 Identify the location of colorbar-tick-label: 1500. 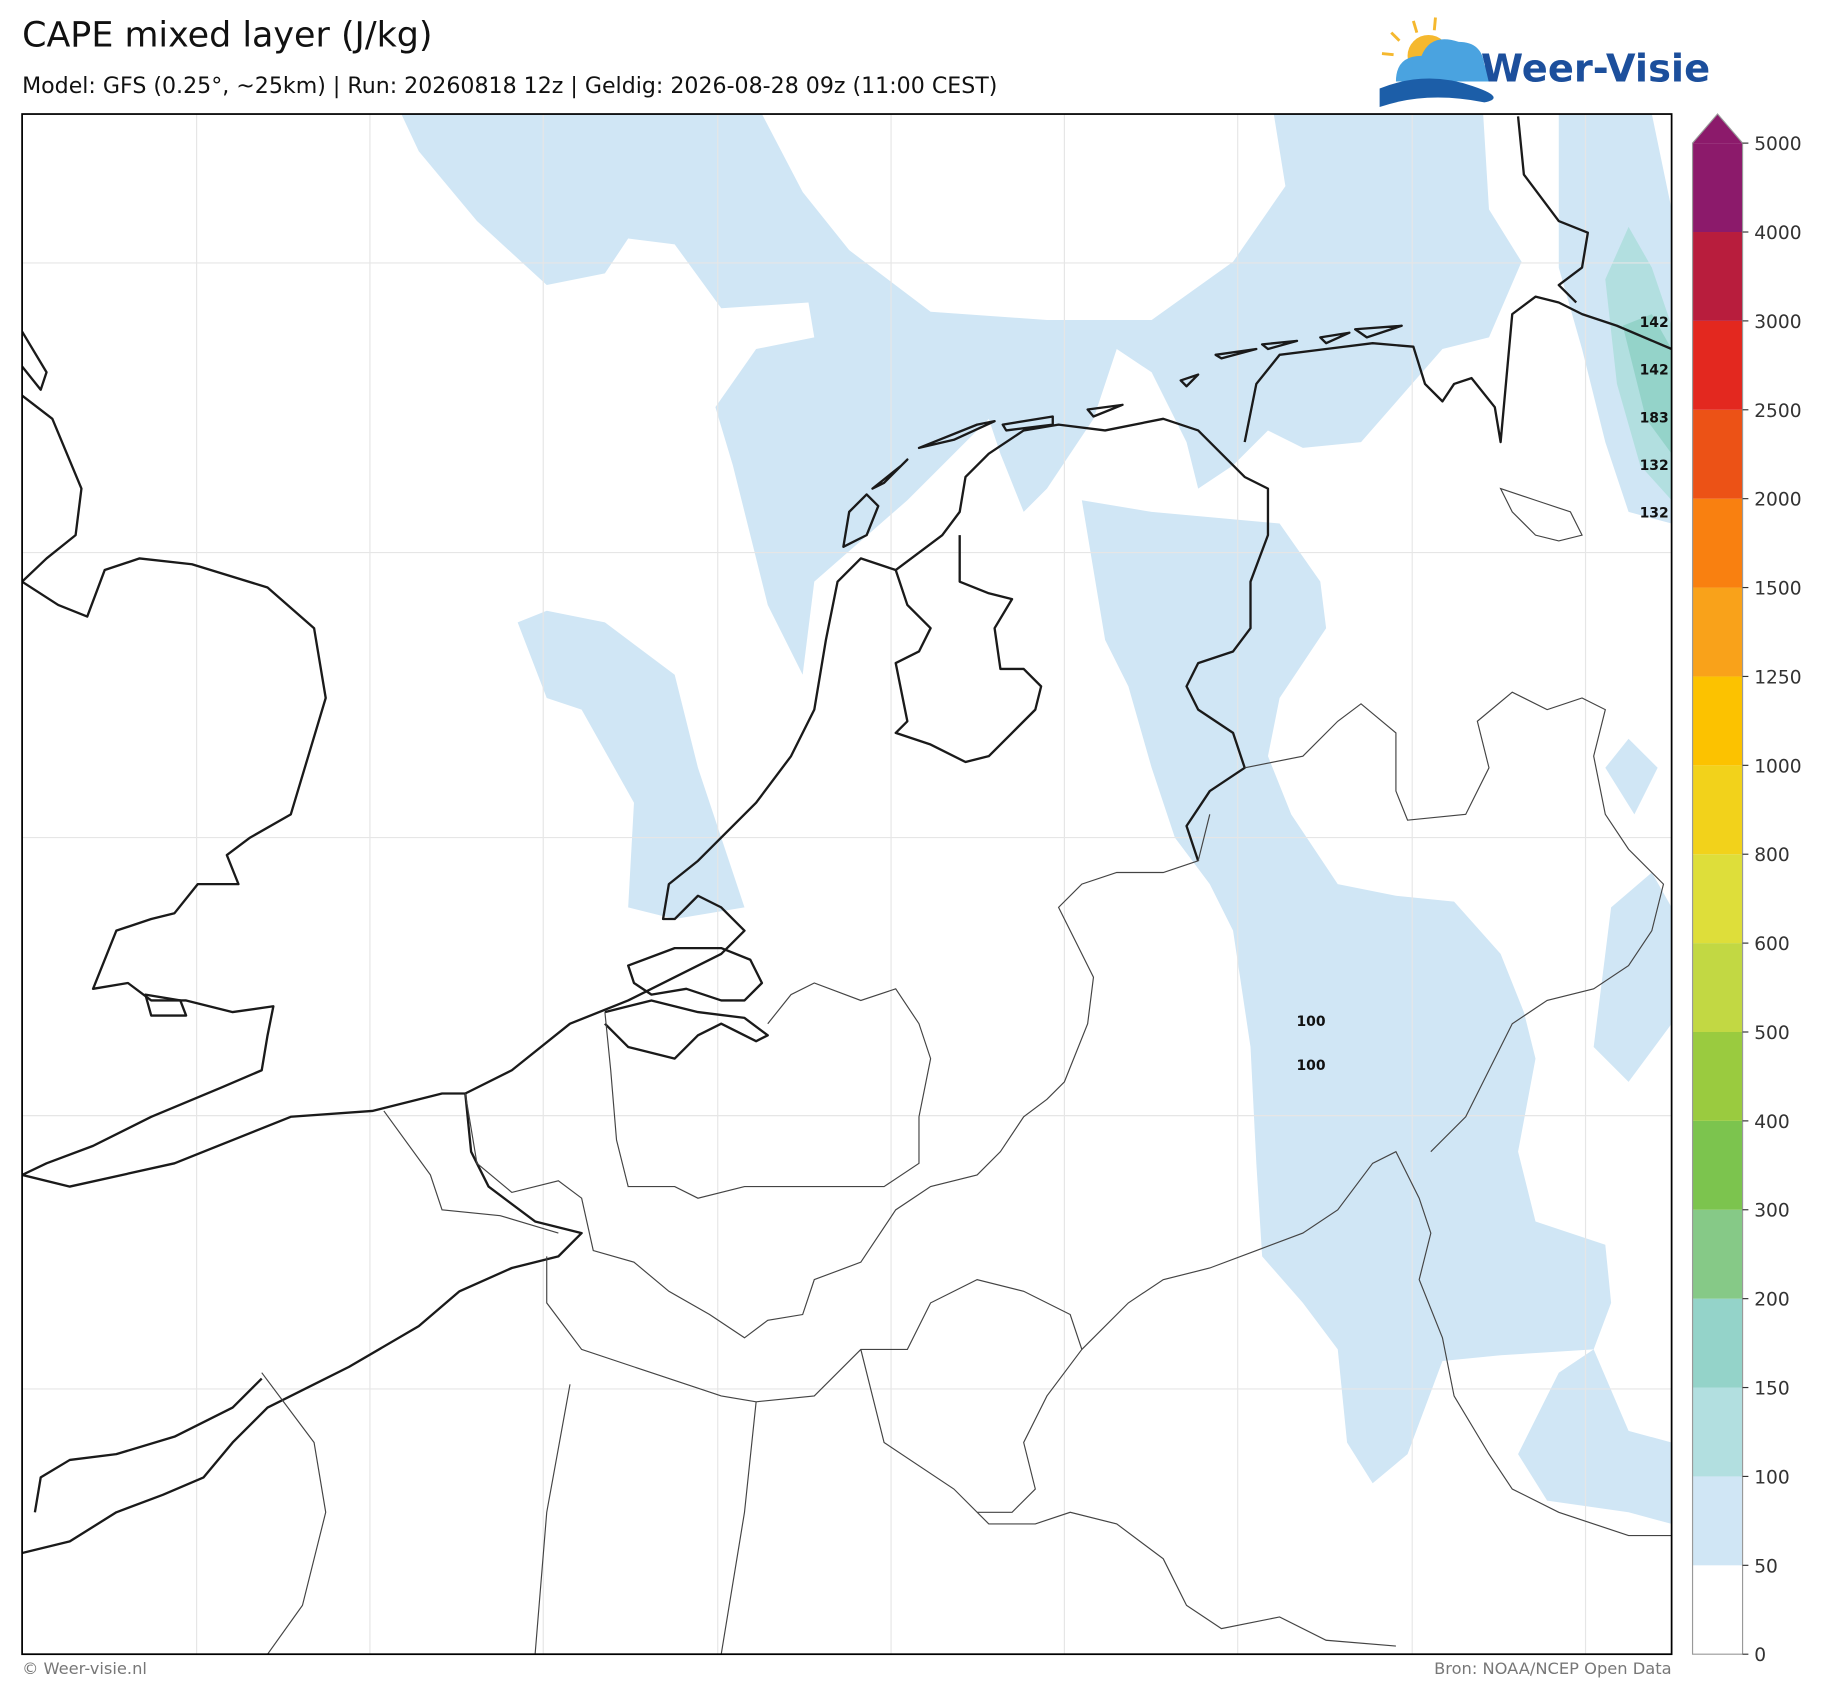
(1777, 589).